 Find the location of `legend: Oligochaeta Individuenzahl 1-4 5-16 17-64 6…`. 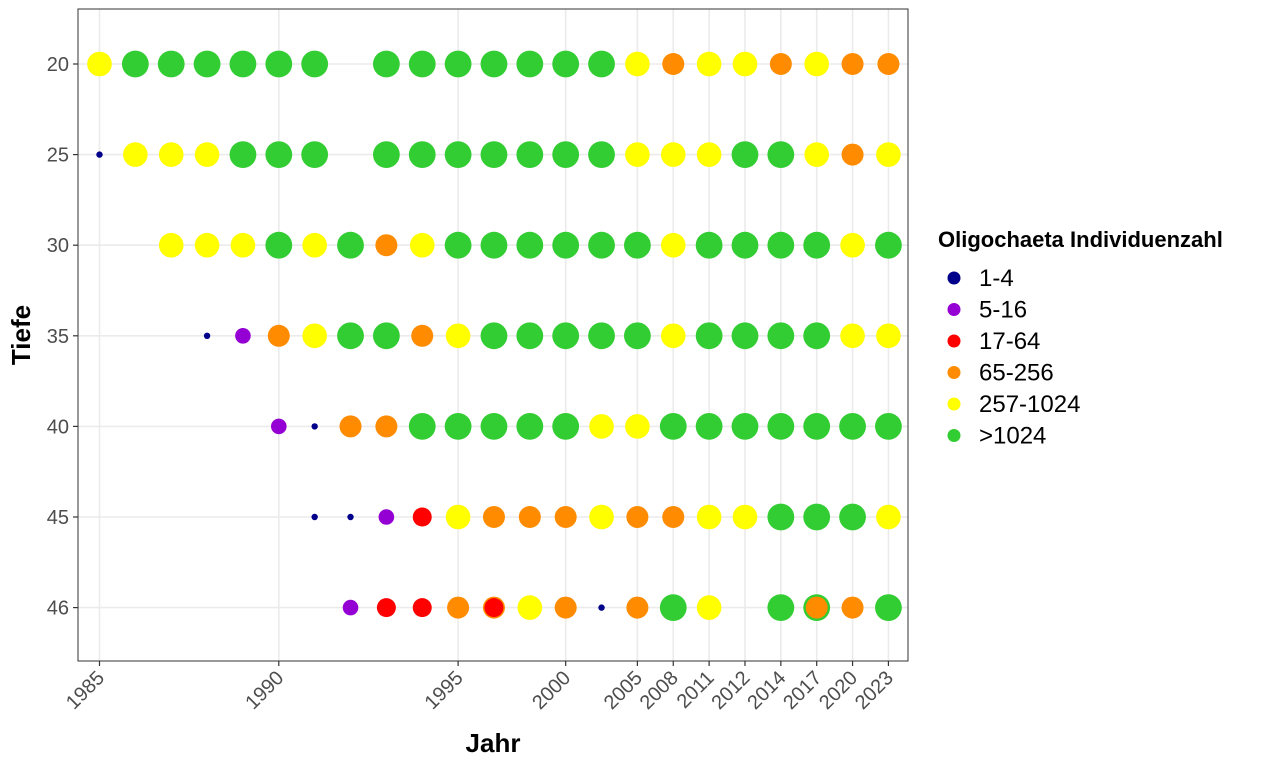

legend: Oligochaeta Individuenzahl 1-4 5-16 17-64 6… is located at coordinates (1080, 338).